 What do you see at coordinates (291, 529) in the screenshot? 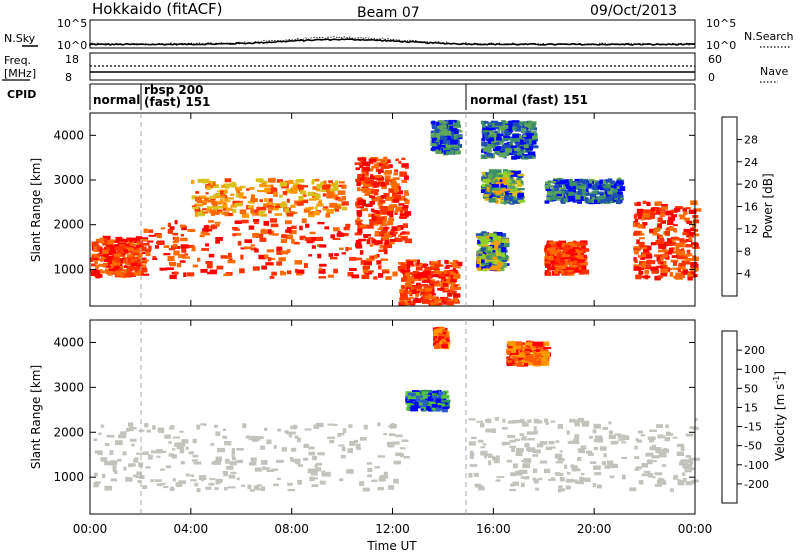
I see `x-tick-label: 08:00` at bounding box center [291, 529].